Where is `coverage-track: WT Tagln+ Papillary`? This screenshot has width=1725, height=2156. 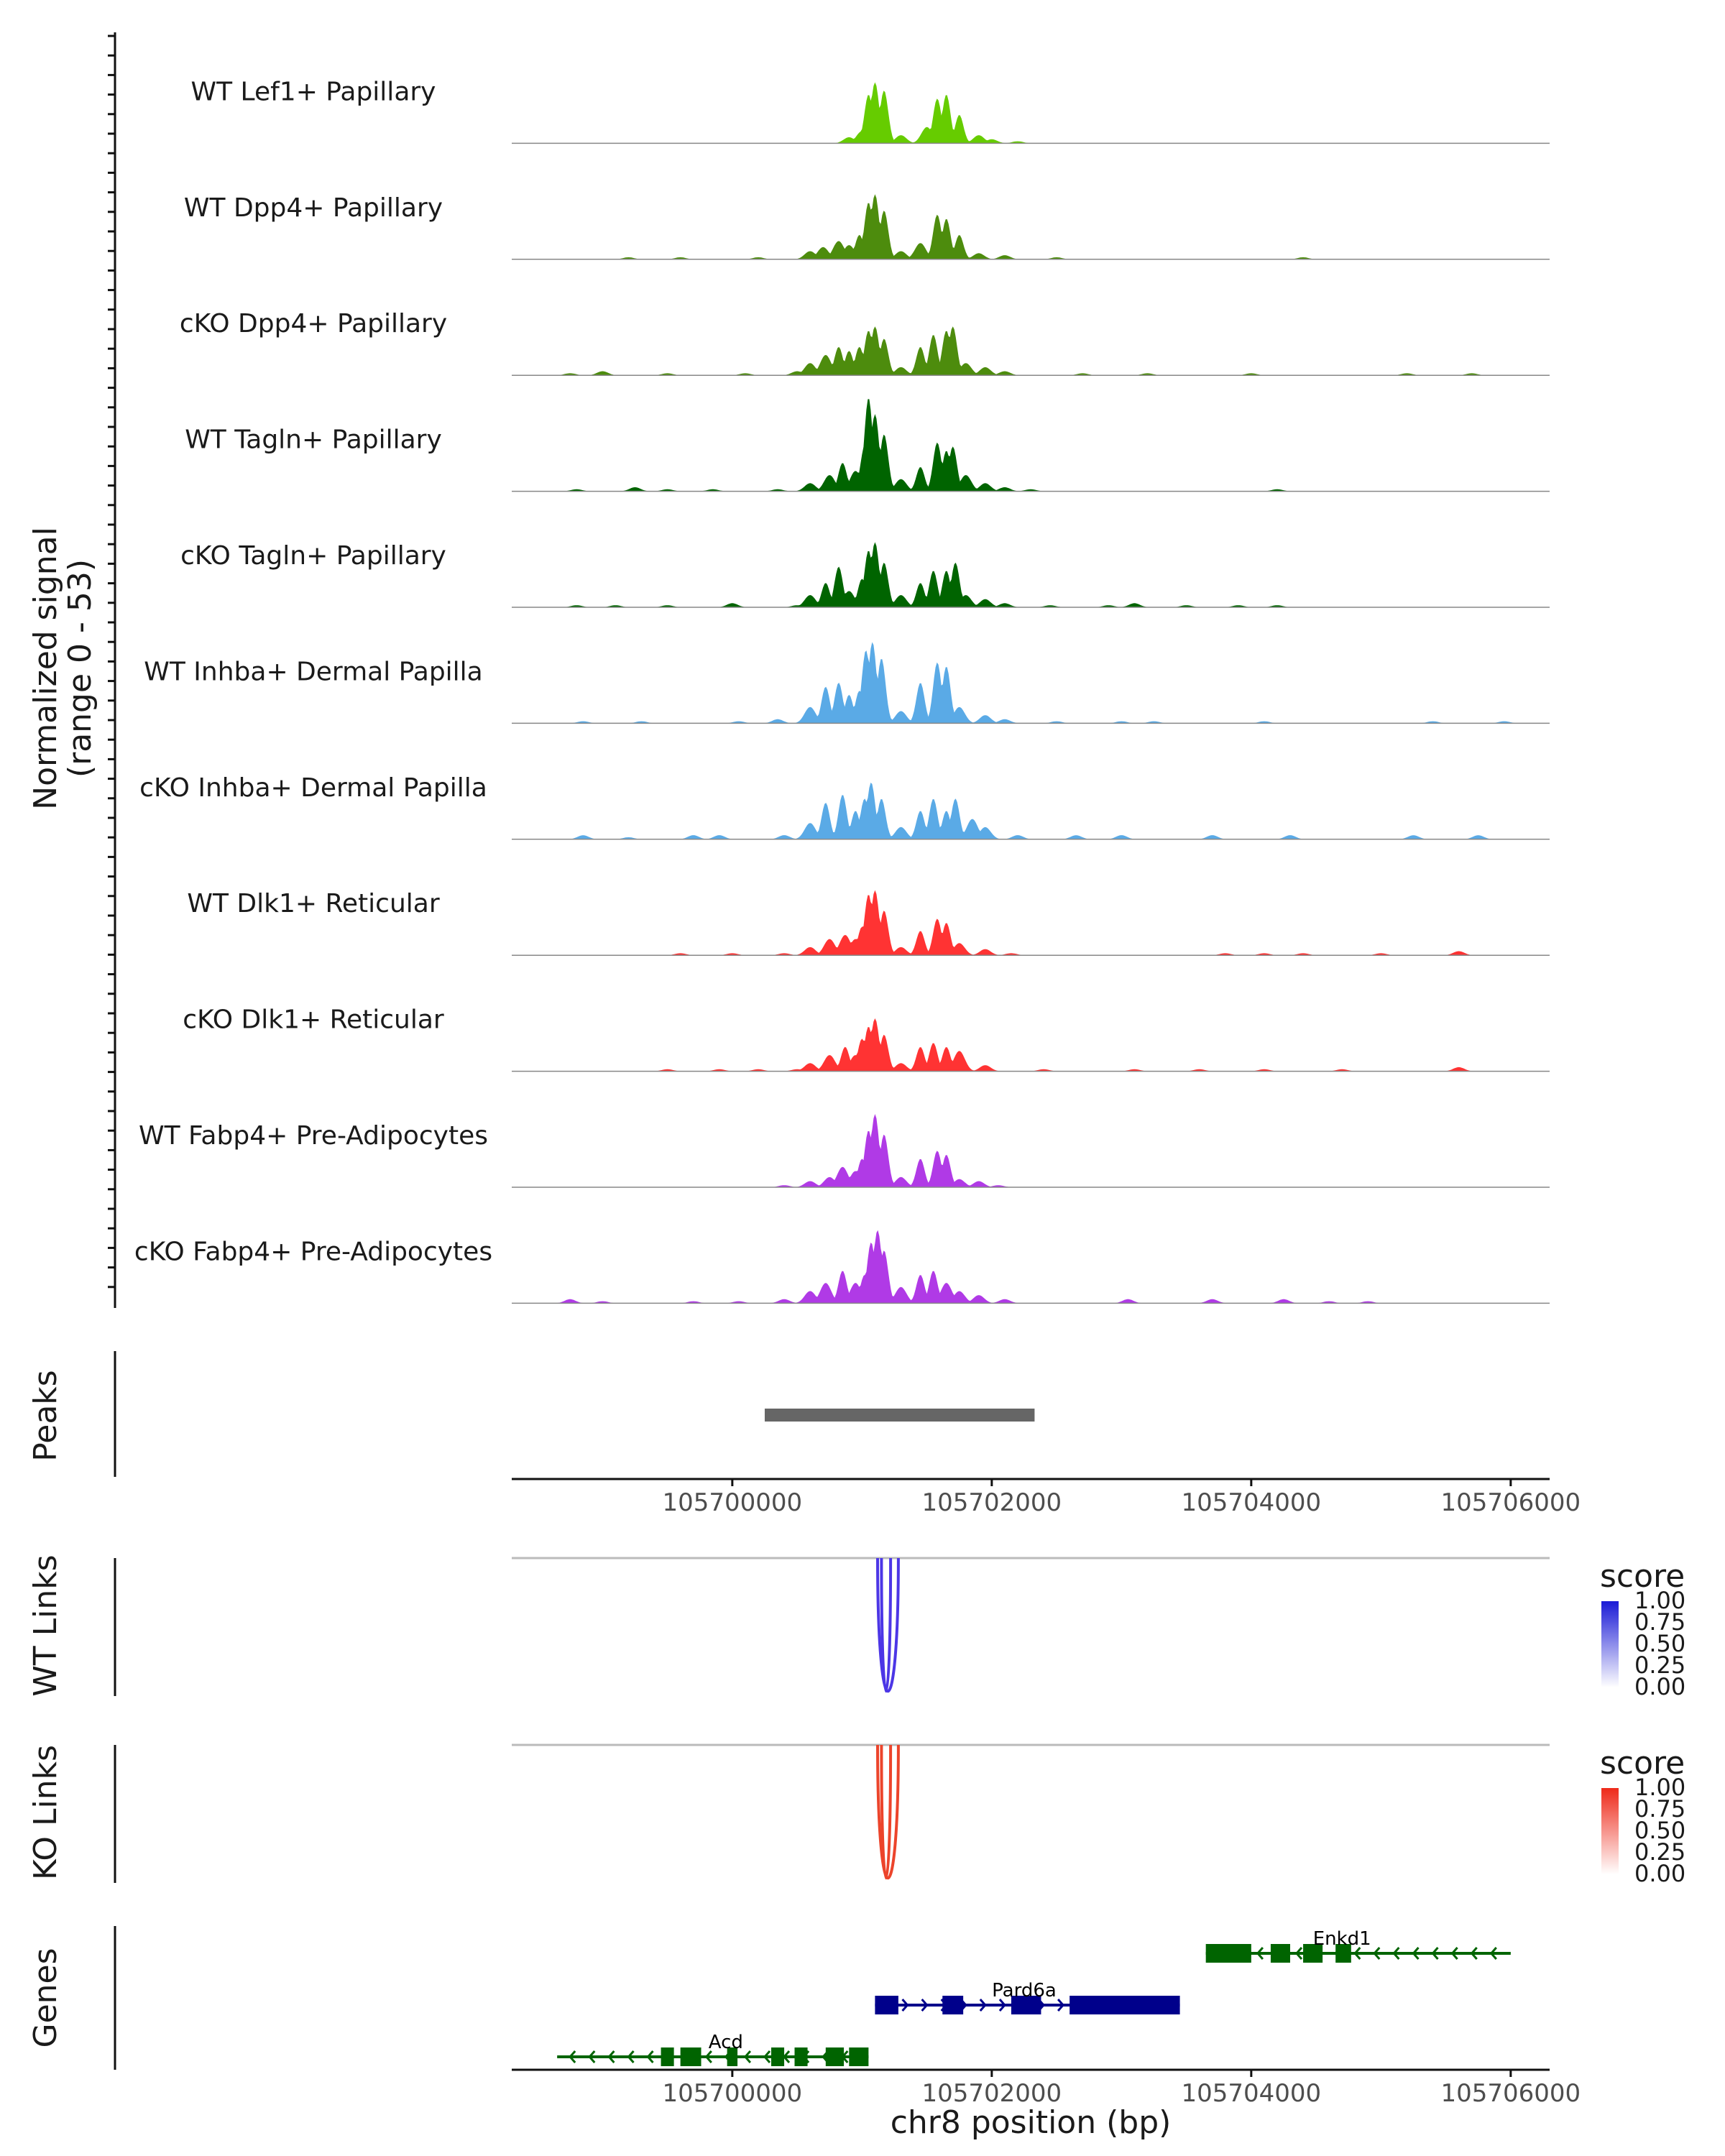
coverage-track: WT Tagln+ Papillary is located at coordinates (867, 445).